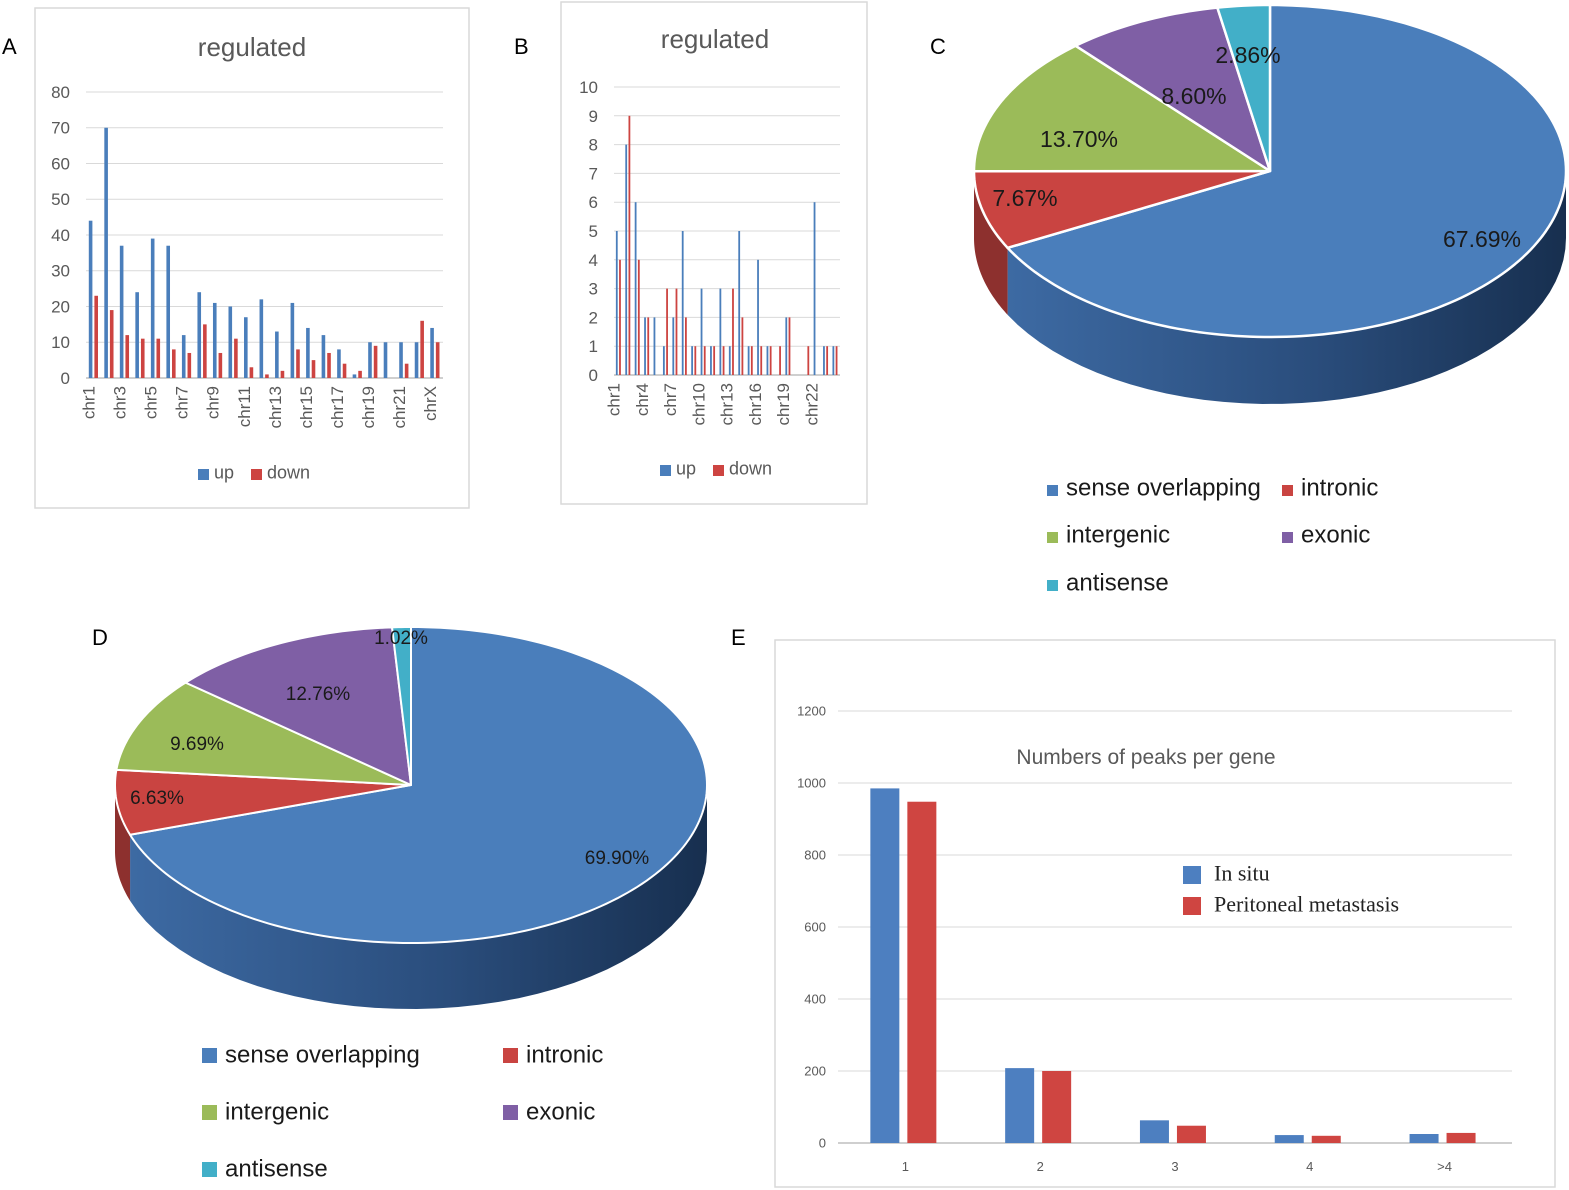 This screenshot has width=1569, height=1190. Describe the element at coordinates (1287, 171) in the screenshot. I see `pie-slice-sense-overlapping` at that location.